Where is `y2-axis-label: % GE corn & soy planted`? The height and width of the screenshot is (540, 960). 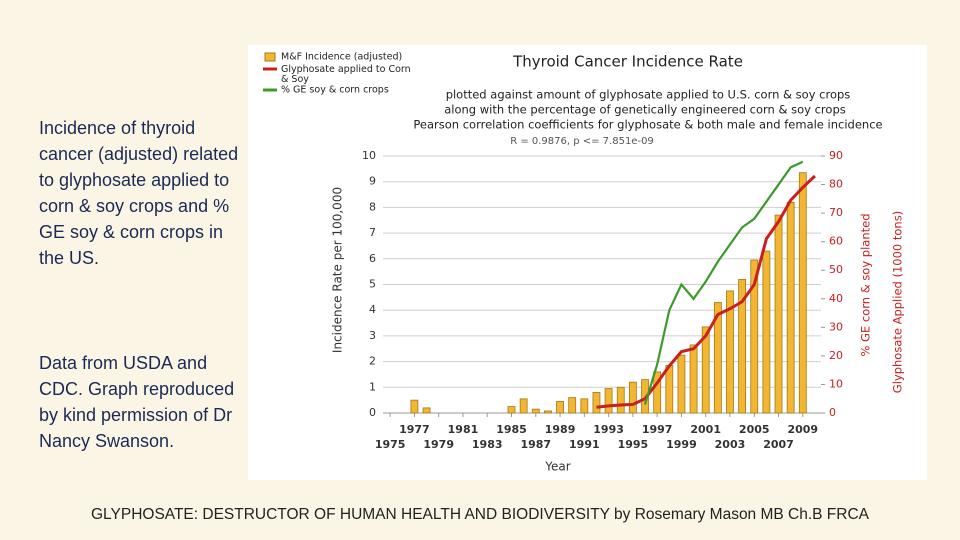
y2-axis-label: % GE corn & soy planted is located at coordinates (866, 284).